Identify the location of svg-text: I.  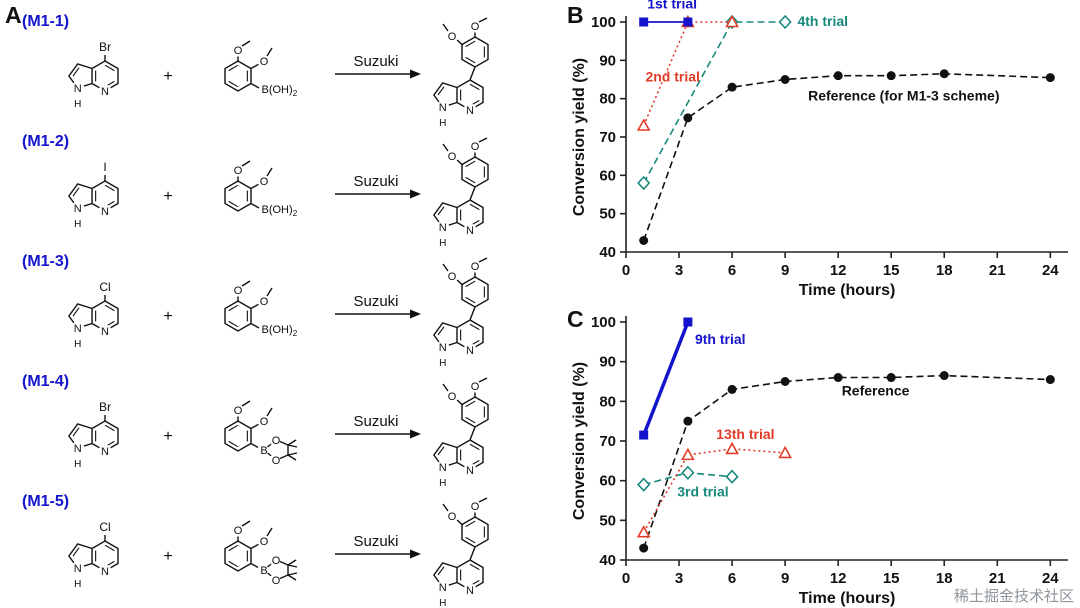
(104, 167).